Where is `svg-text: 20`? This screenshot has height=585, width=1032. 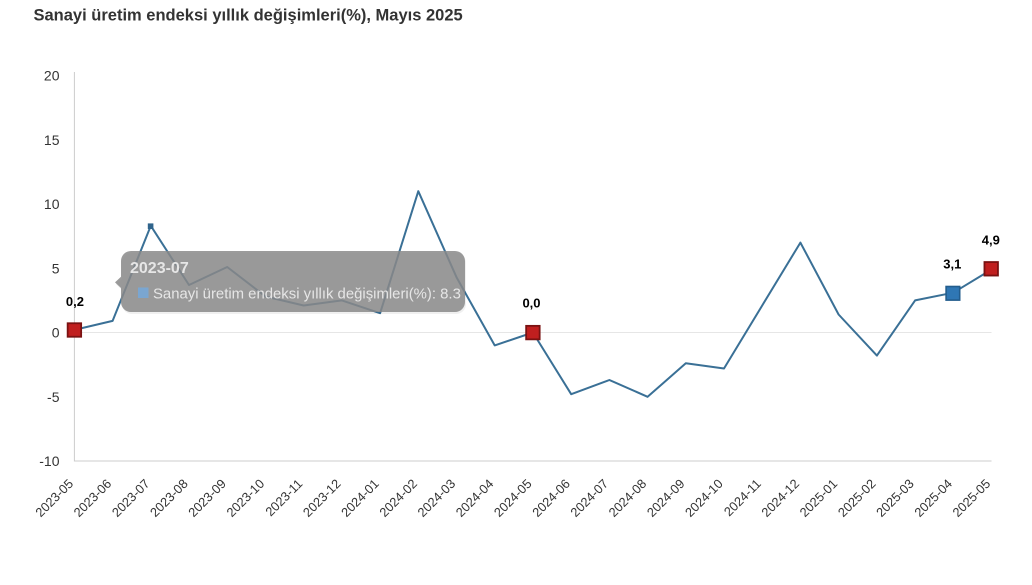 svg-text: 20 is located at coordinates (52, 76).